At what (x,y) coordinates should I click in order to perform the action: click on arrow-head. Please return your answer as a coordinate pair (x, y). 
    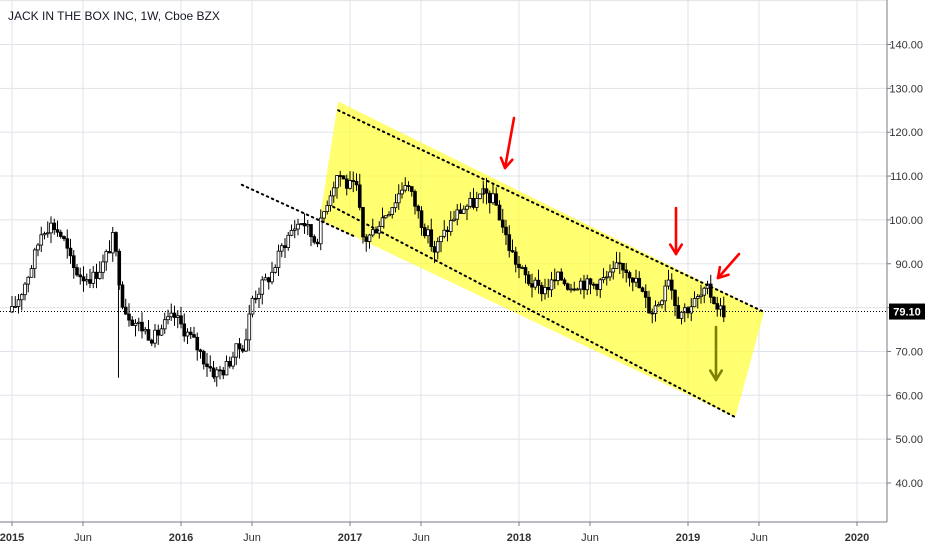
    Looking at the image, I should click on (506, 163).